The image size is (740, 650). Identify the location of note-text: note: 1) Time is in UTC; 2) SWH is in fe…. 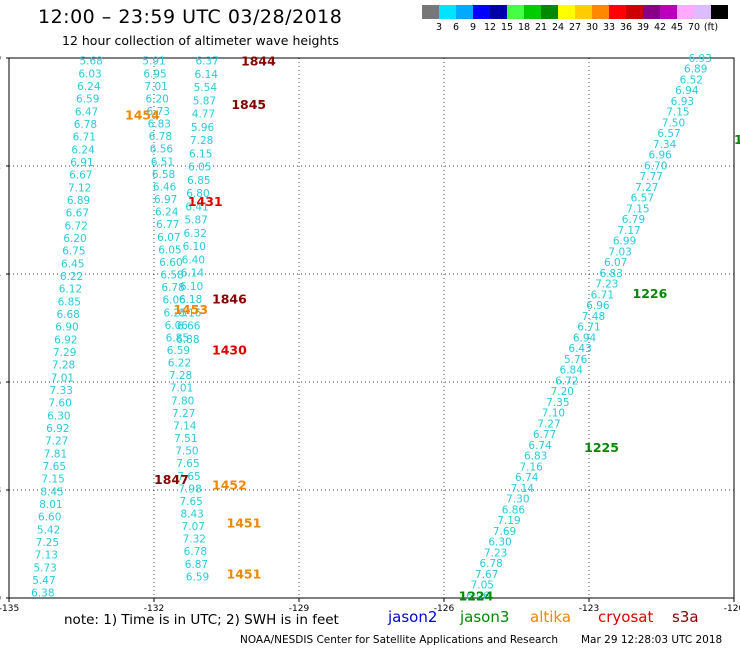
(201, 620).